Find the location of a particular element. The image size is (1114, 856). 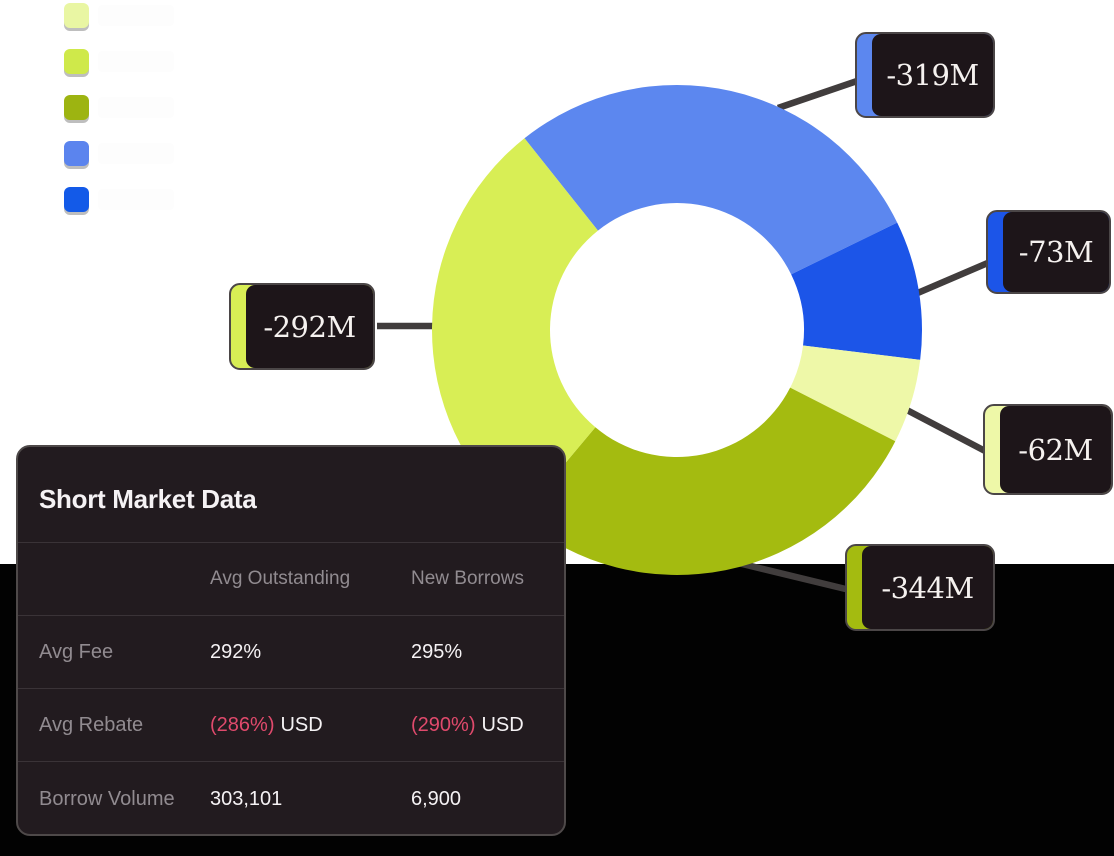

donut-segment--292M is located at coordinates (514, 328).